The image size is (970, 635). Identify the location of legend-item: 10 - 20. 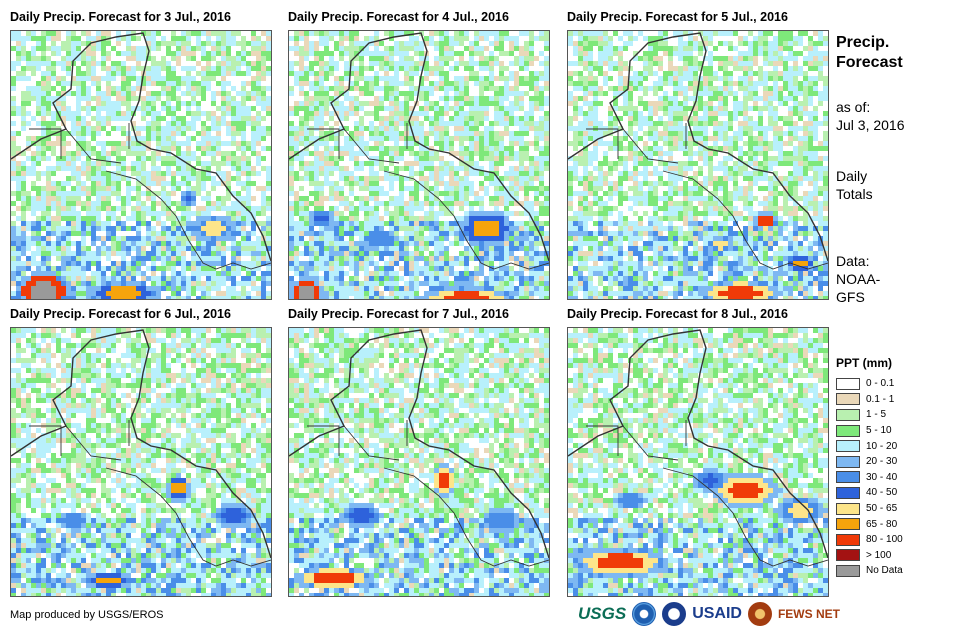
(869, 446).